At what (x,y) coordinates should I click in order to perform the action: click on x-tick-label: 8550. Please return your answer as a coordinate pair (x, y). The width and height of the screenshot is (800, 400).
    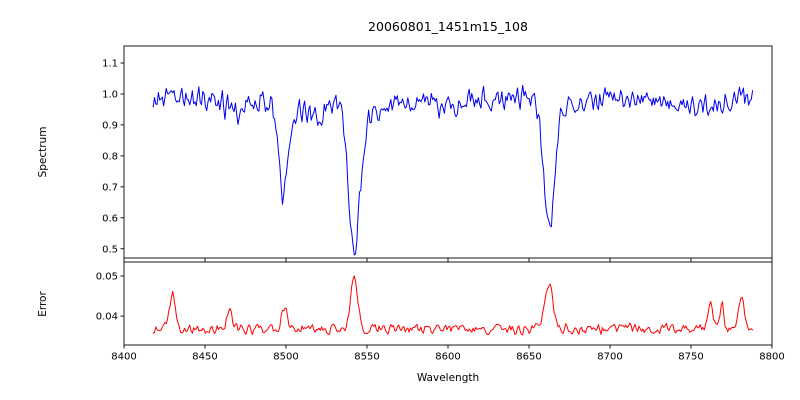
    Looking at the image, I should click on (366, 357).